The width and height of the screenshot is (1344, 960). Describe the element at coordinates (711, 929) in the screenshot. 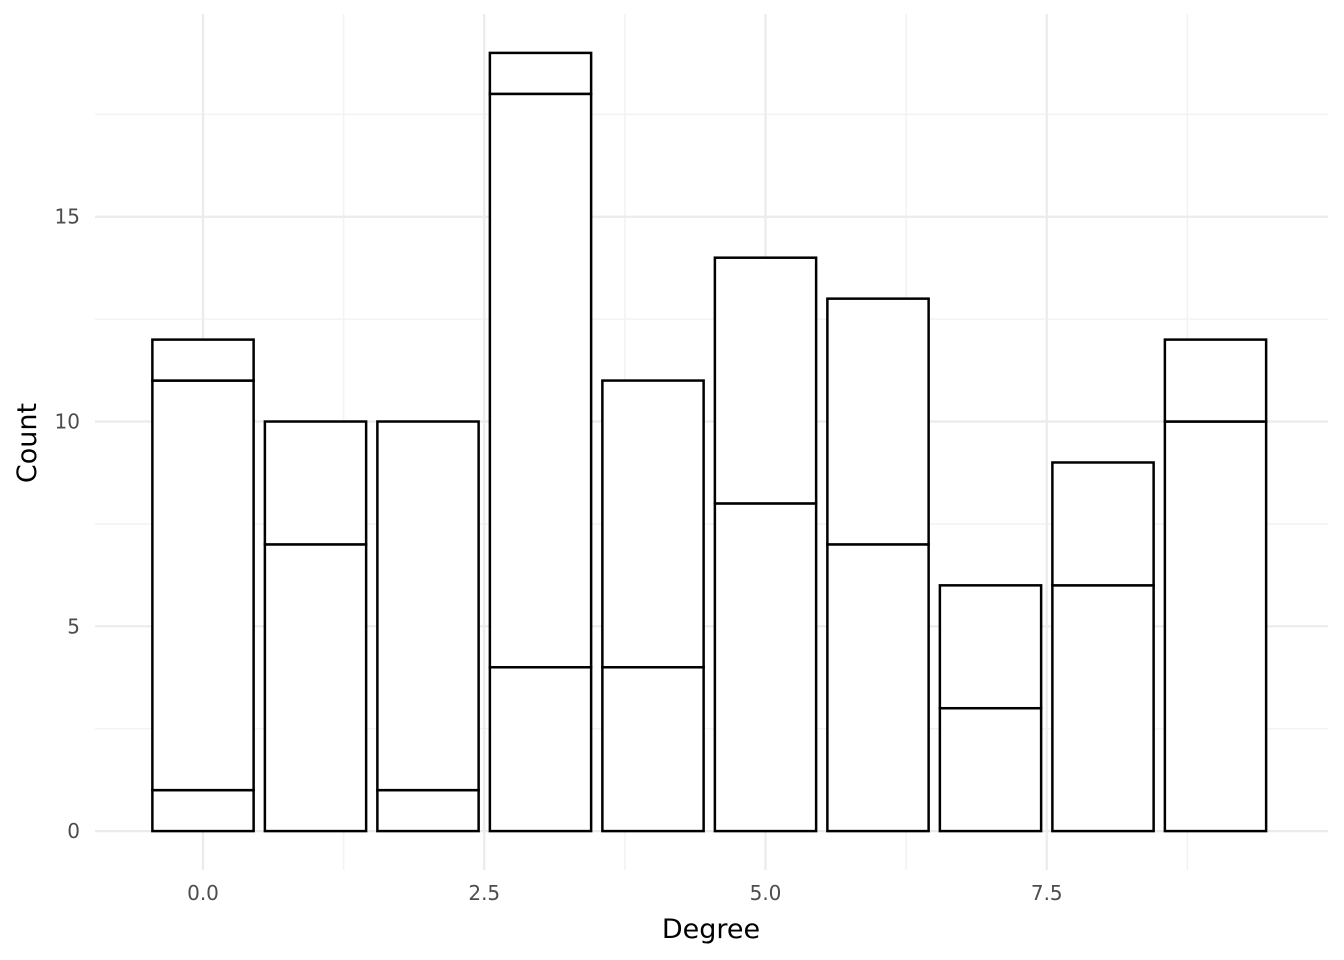

I see `x-axis-title: Degree` at that location.